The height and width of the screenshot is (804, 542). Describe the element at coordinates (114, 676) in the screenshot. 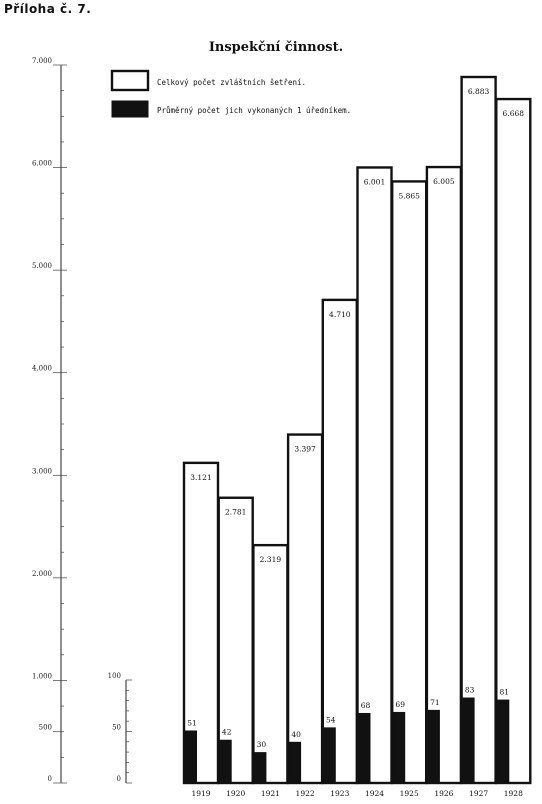

I see `right-axis-tick-label: 100` at that location.